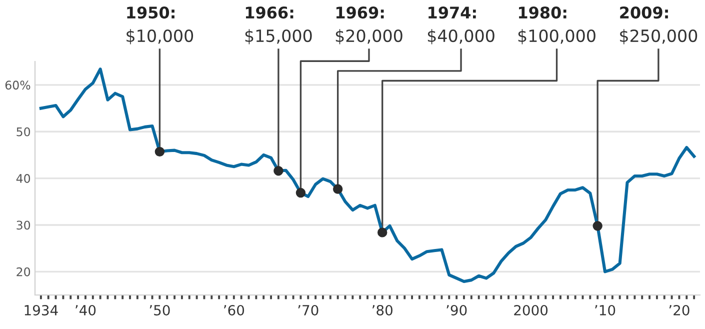  Describe the element at coordinates (456, 310) in the screenshot. I see `x-tick-label: ’90` at that location.